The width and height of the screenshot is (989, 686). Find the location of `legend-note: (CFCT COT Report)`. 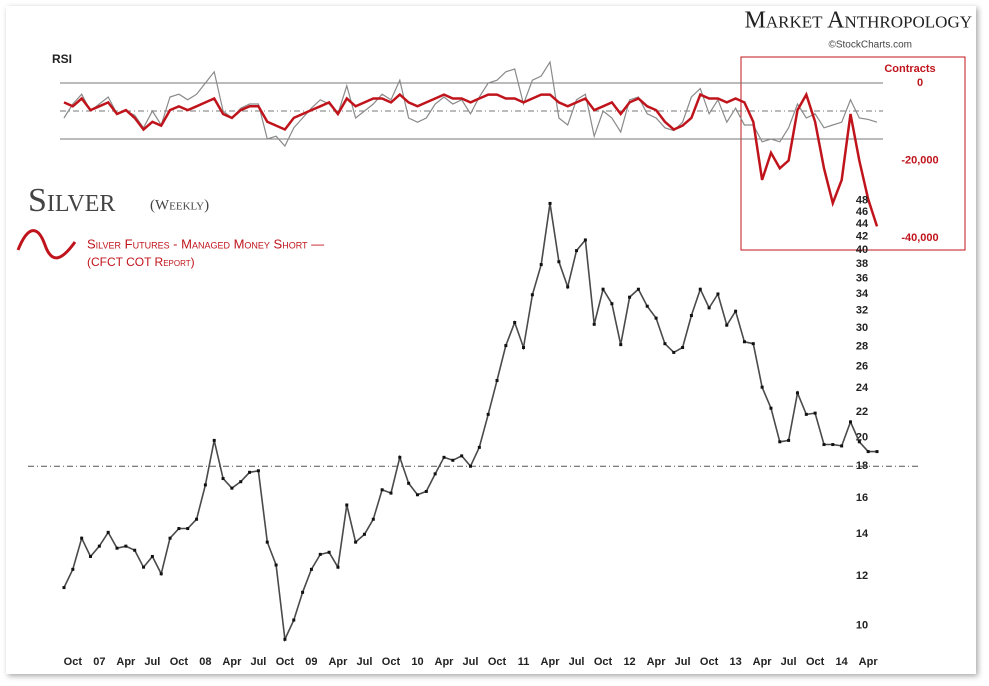

legend-note: (CFCT COT Report) is located at coordinates (141, 262).